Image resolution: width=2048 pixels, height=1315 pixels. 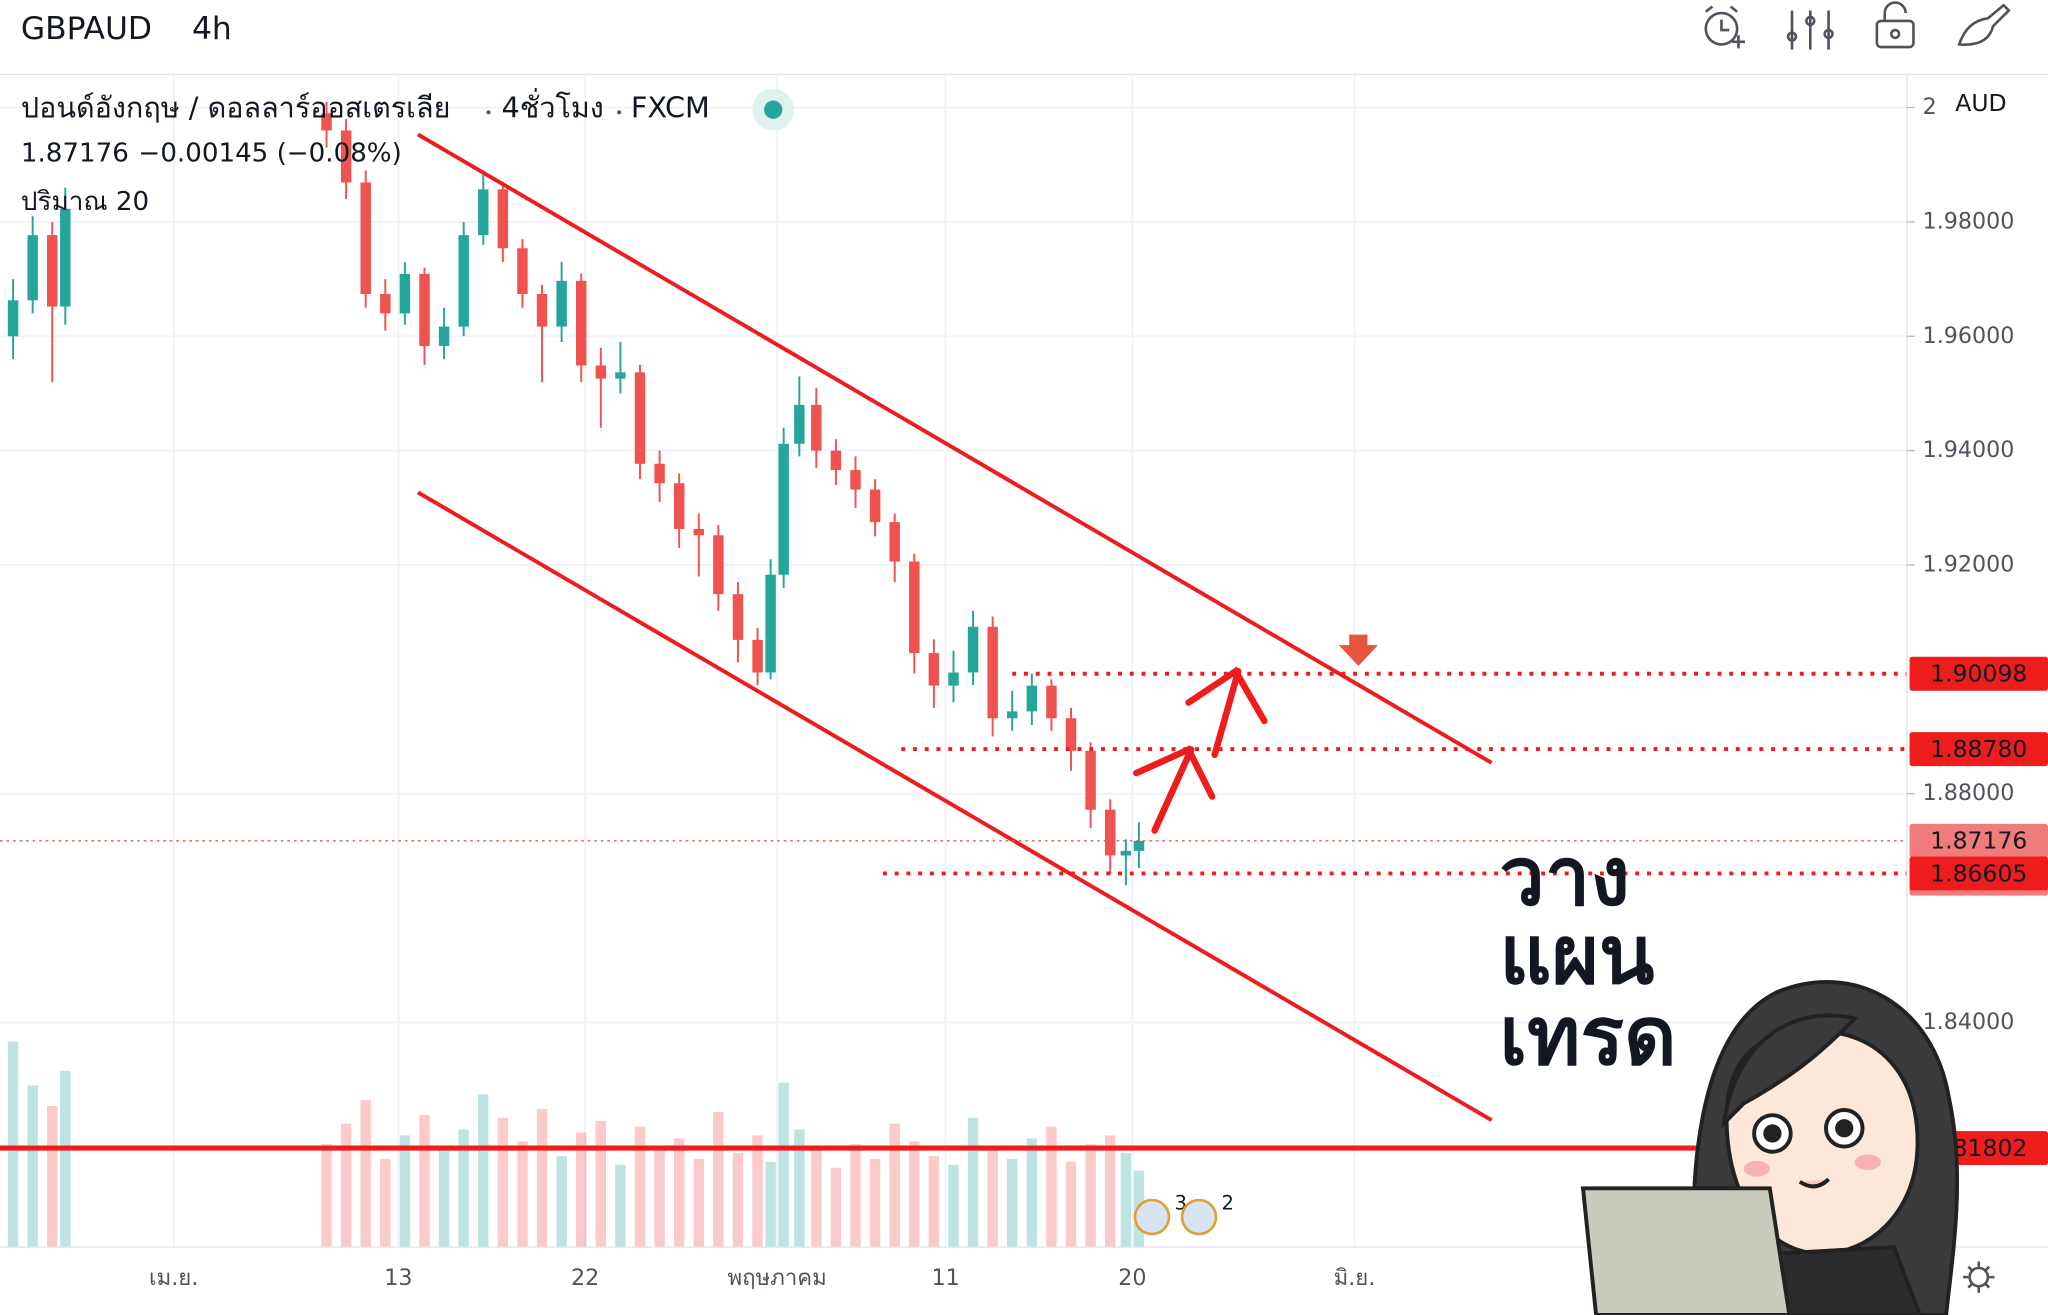 What do you see at coordinates (1969, 1022) in the screenshot?
I see `y-tick-label: 1.84000` at bounding box center [1969, 1022].